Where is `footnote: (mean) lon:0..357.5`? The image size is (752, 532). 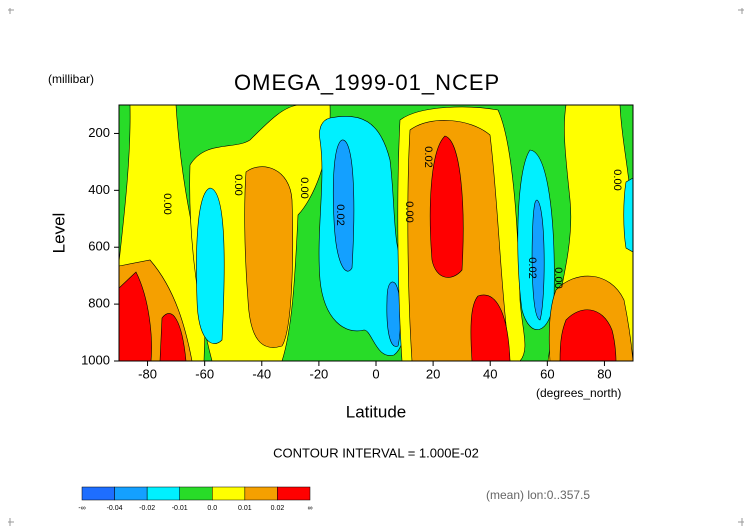
footnote: (mean) lon:0..357.5 is located at coordinates (538, 495).